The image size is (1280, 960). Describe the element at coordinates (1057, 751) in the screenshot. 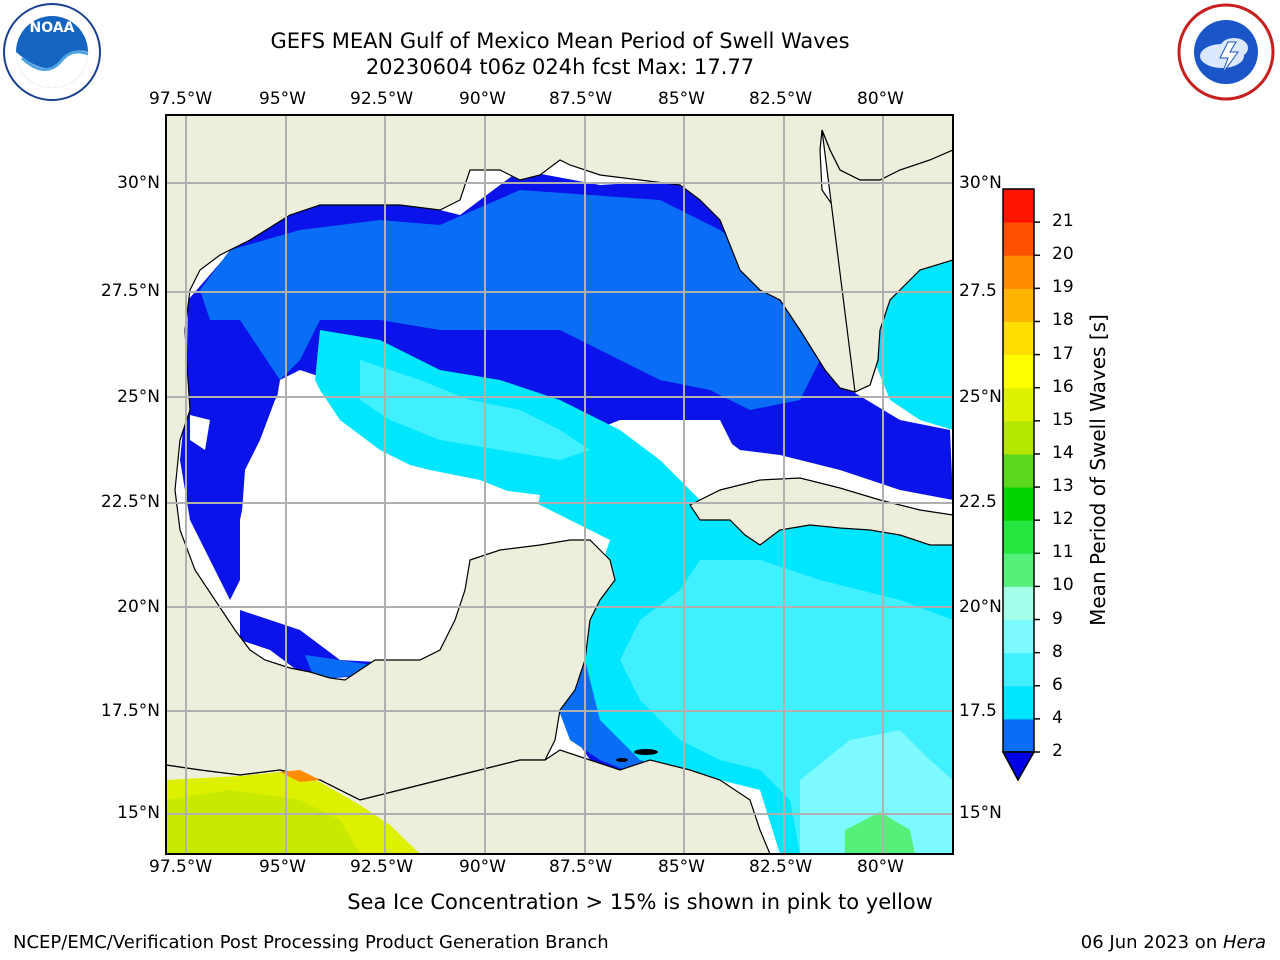

I see `colorbar-tick-label: 2` at that location.